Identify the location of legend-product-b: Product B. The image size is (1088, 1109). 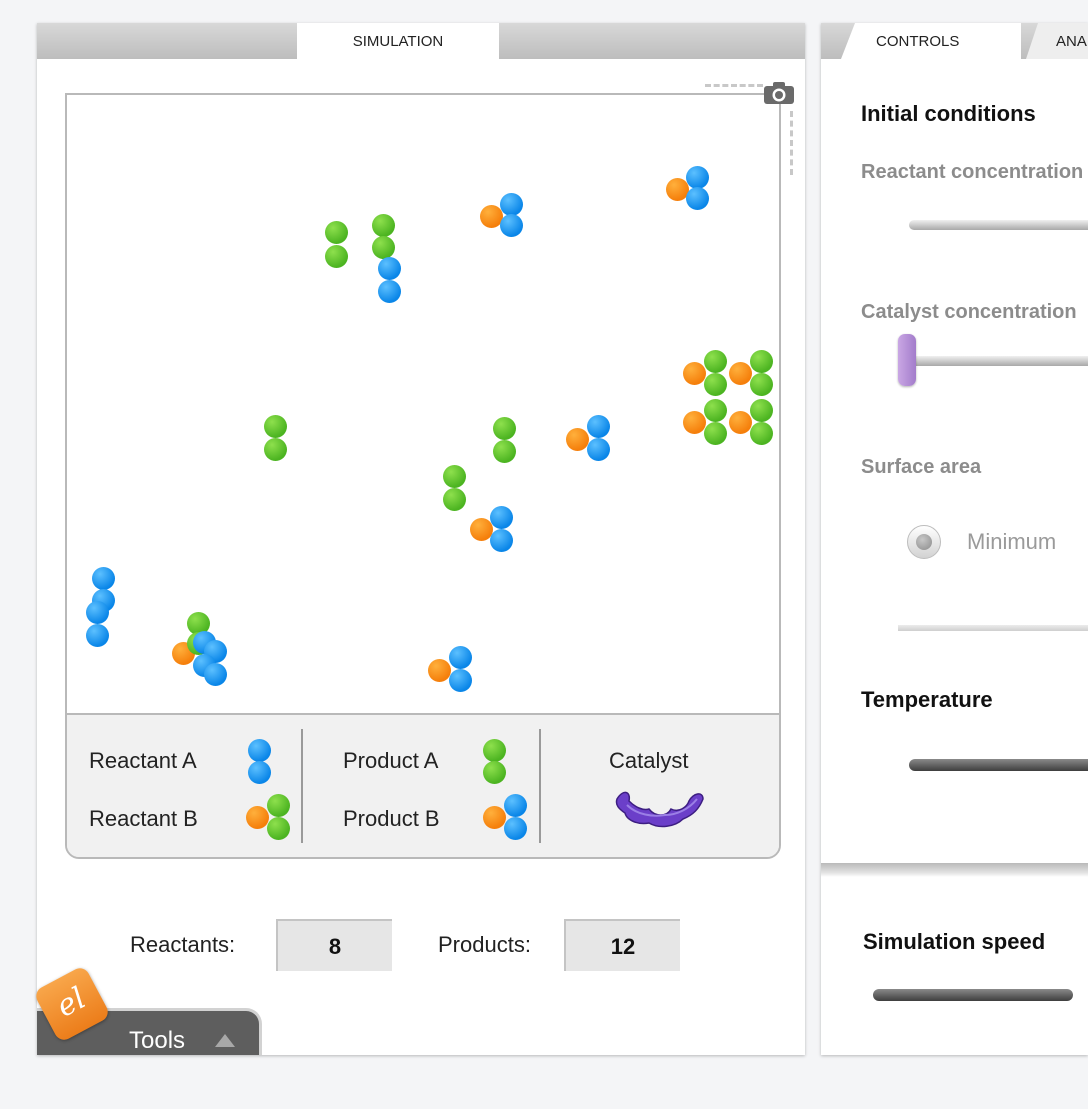
(391, 818).